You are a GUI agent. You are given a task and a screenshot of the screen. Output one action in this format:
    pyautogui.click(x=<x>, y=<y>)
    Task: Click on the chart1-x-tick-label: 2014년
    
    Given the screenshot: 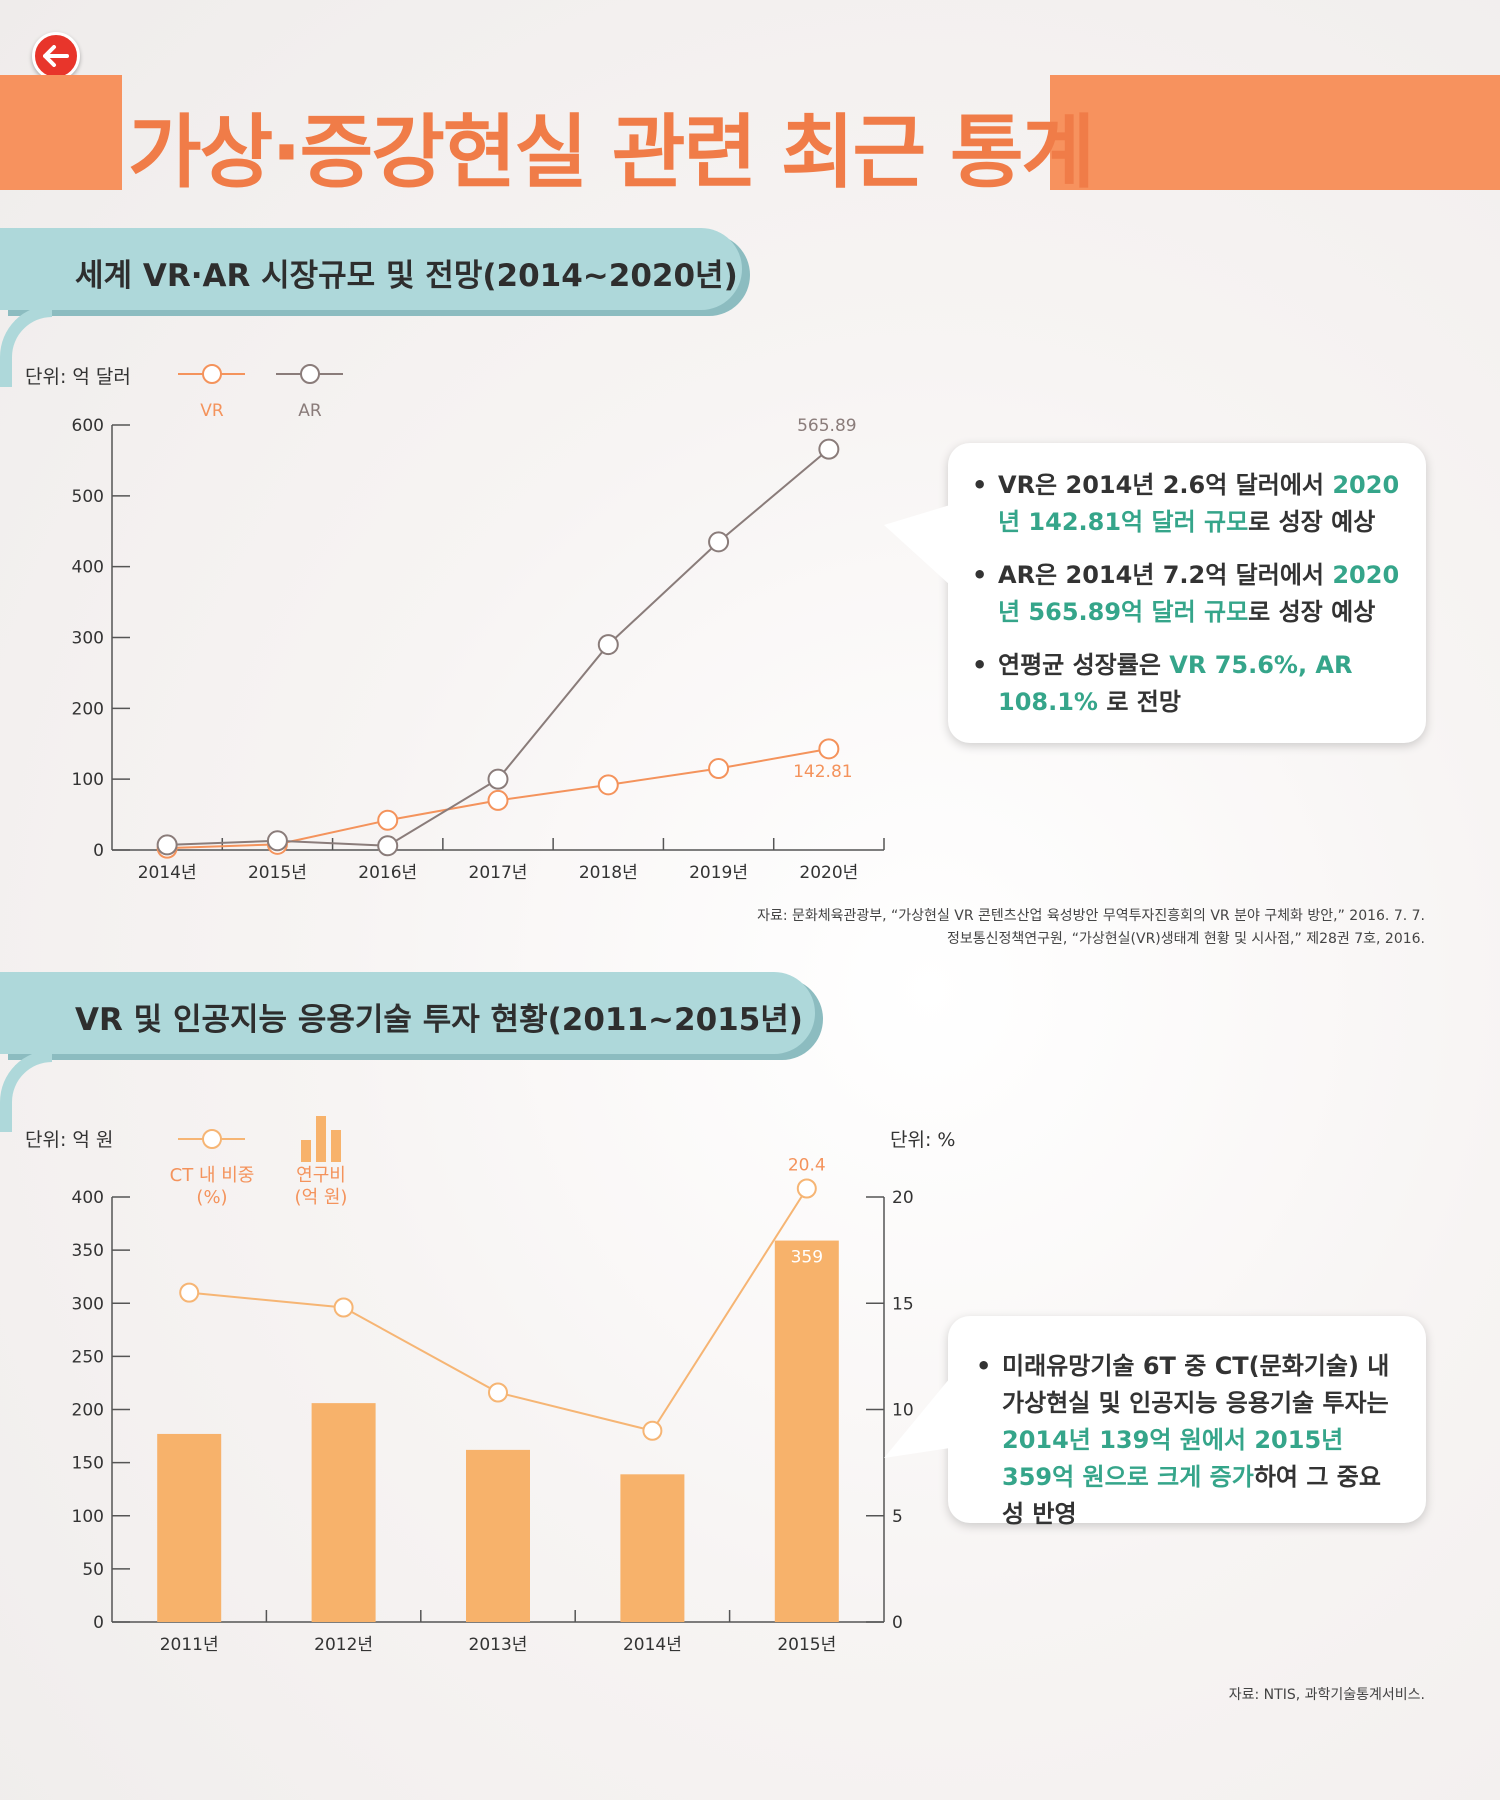 What is the action you would take?
    pyautogui.click(x=167, y=873)
    